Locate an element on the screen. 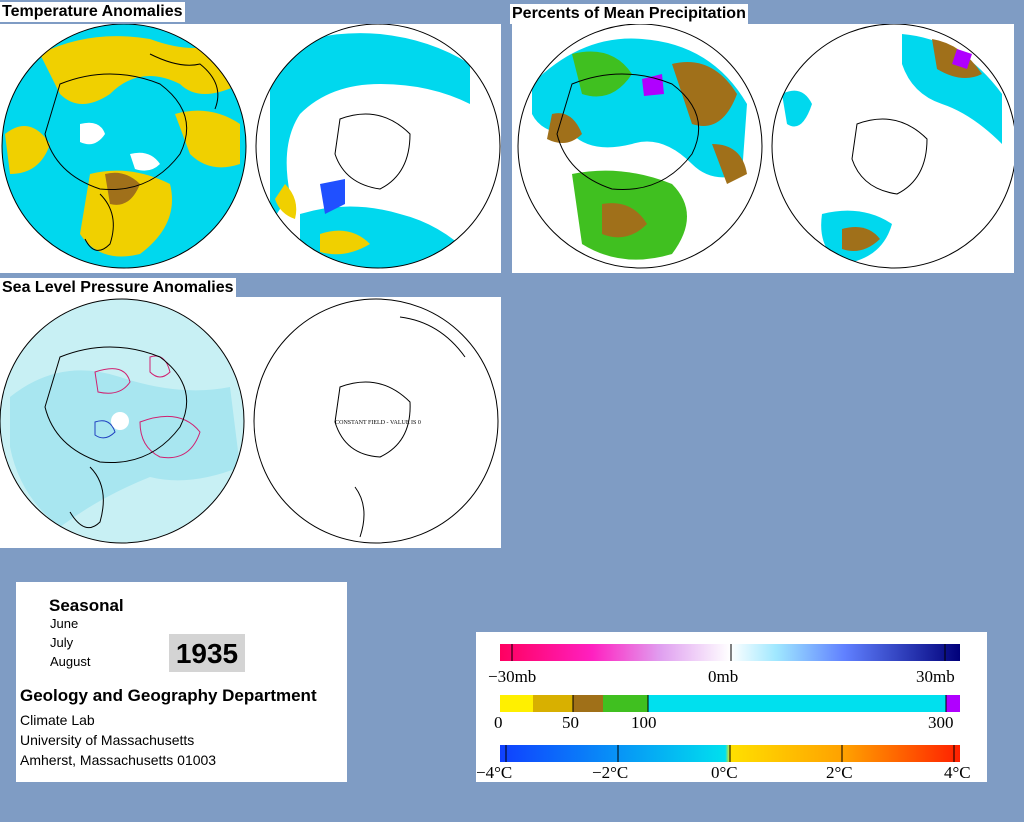 This screenshot has height=822, width=1024. temperature-scale-label: 2°C is located at coordinates (839, 772).